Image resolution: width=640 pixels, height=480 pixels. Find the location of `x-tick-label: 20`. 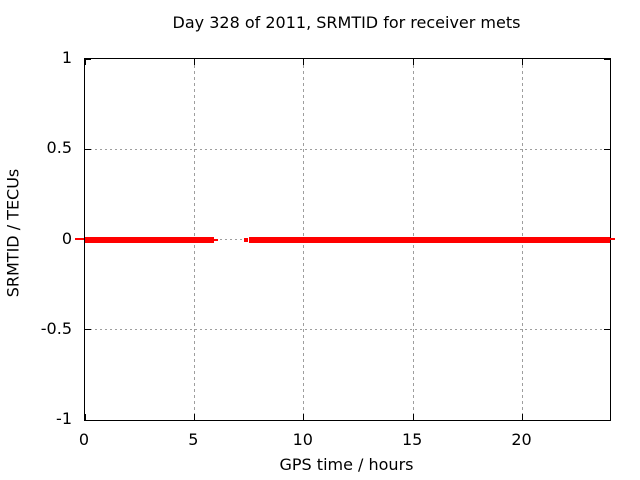

x-tick-label: 20 is located at coordinates (521, 439).